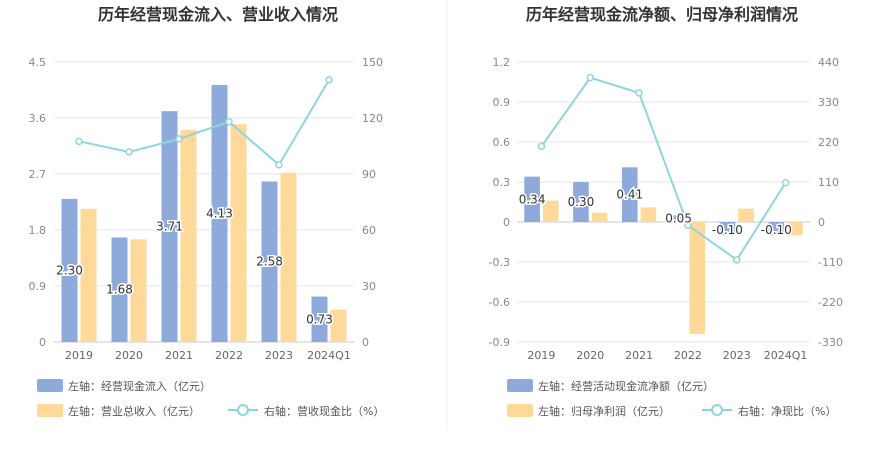  What do you see at coordinates (210, 398) in the screenshot?
I see `legend: 左轴：经营现金流入（亿元） 左轴：营业总收入（亿元） 右轴：营收现金比（%）` at bounding box center [210, 398].